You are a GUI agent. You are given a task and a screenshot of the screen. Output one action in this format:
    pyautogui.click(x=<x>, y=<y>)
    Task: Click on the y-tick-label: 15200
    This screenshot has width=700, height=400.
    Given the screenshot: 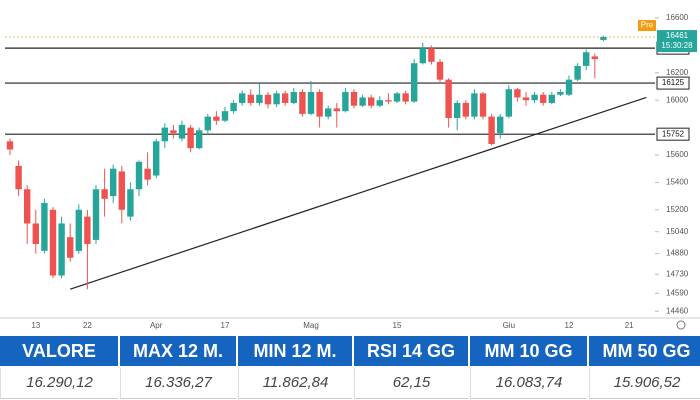 What is the action you would take?
    pyautogui.click(x=677, y=209)
    